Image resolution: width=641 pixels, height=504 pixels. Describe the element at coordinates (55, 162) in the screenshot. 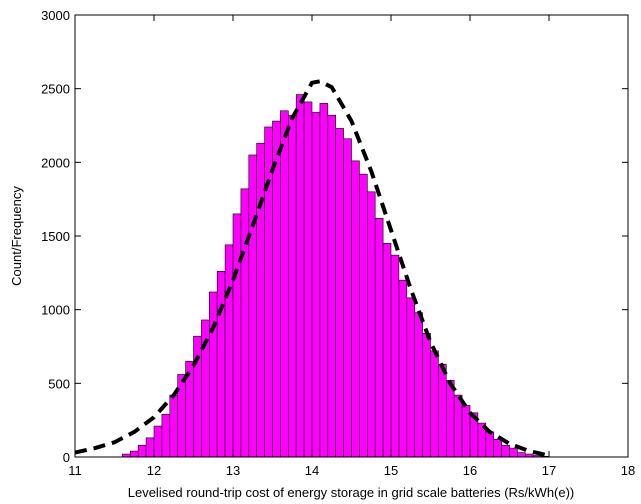

I see `y-tick-label: 2000` at that location.